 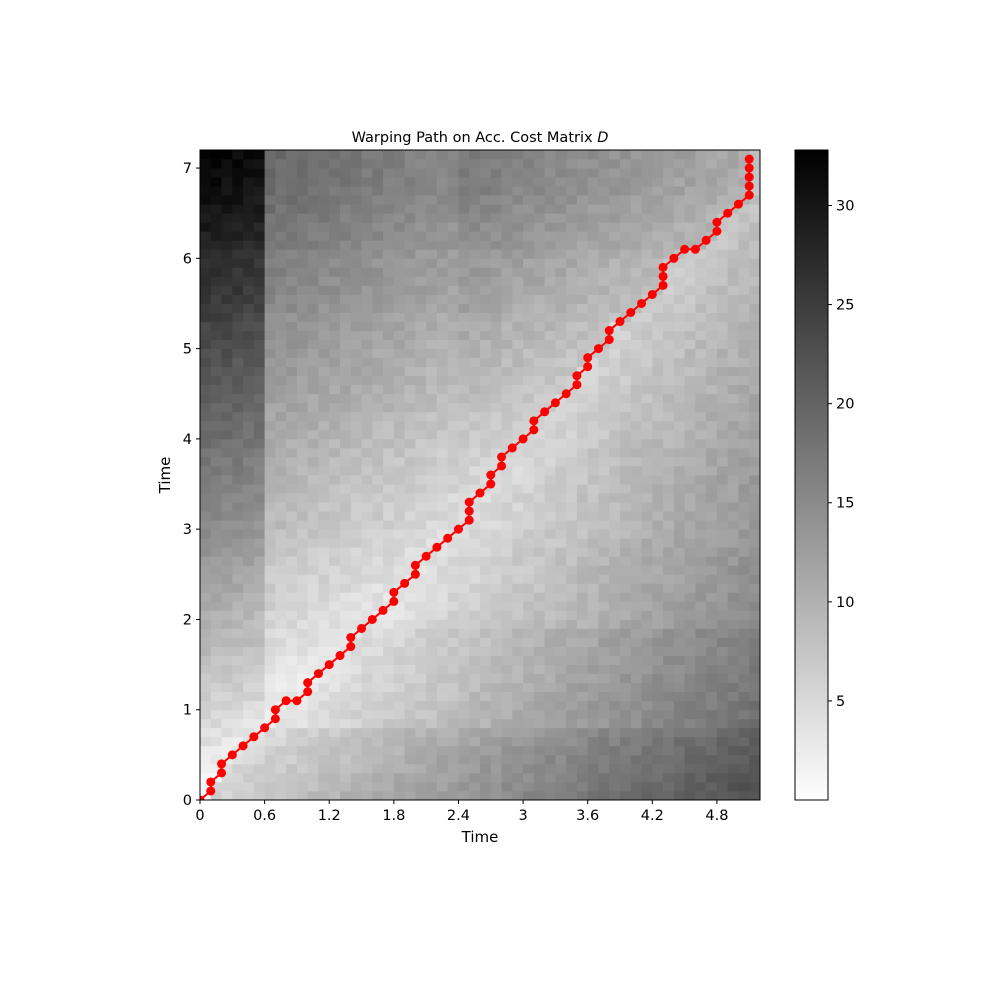 What do you see at coordinates (187, 530) in the screenshot?
I see `y-tick-label: 3` at bounding box center [187, 530].